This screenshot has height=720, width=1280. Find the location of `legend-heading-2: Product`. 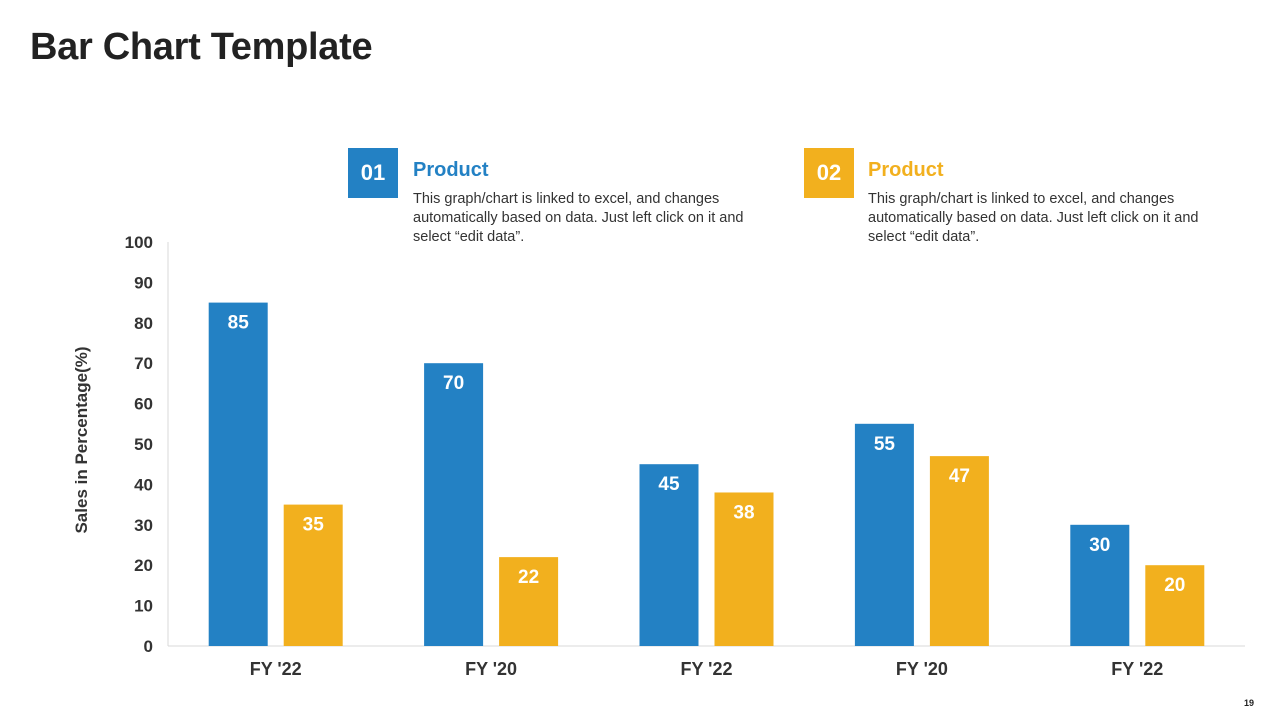

legend-heading-2: Product is located at coordinates (906, 170).